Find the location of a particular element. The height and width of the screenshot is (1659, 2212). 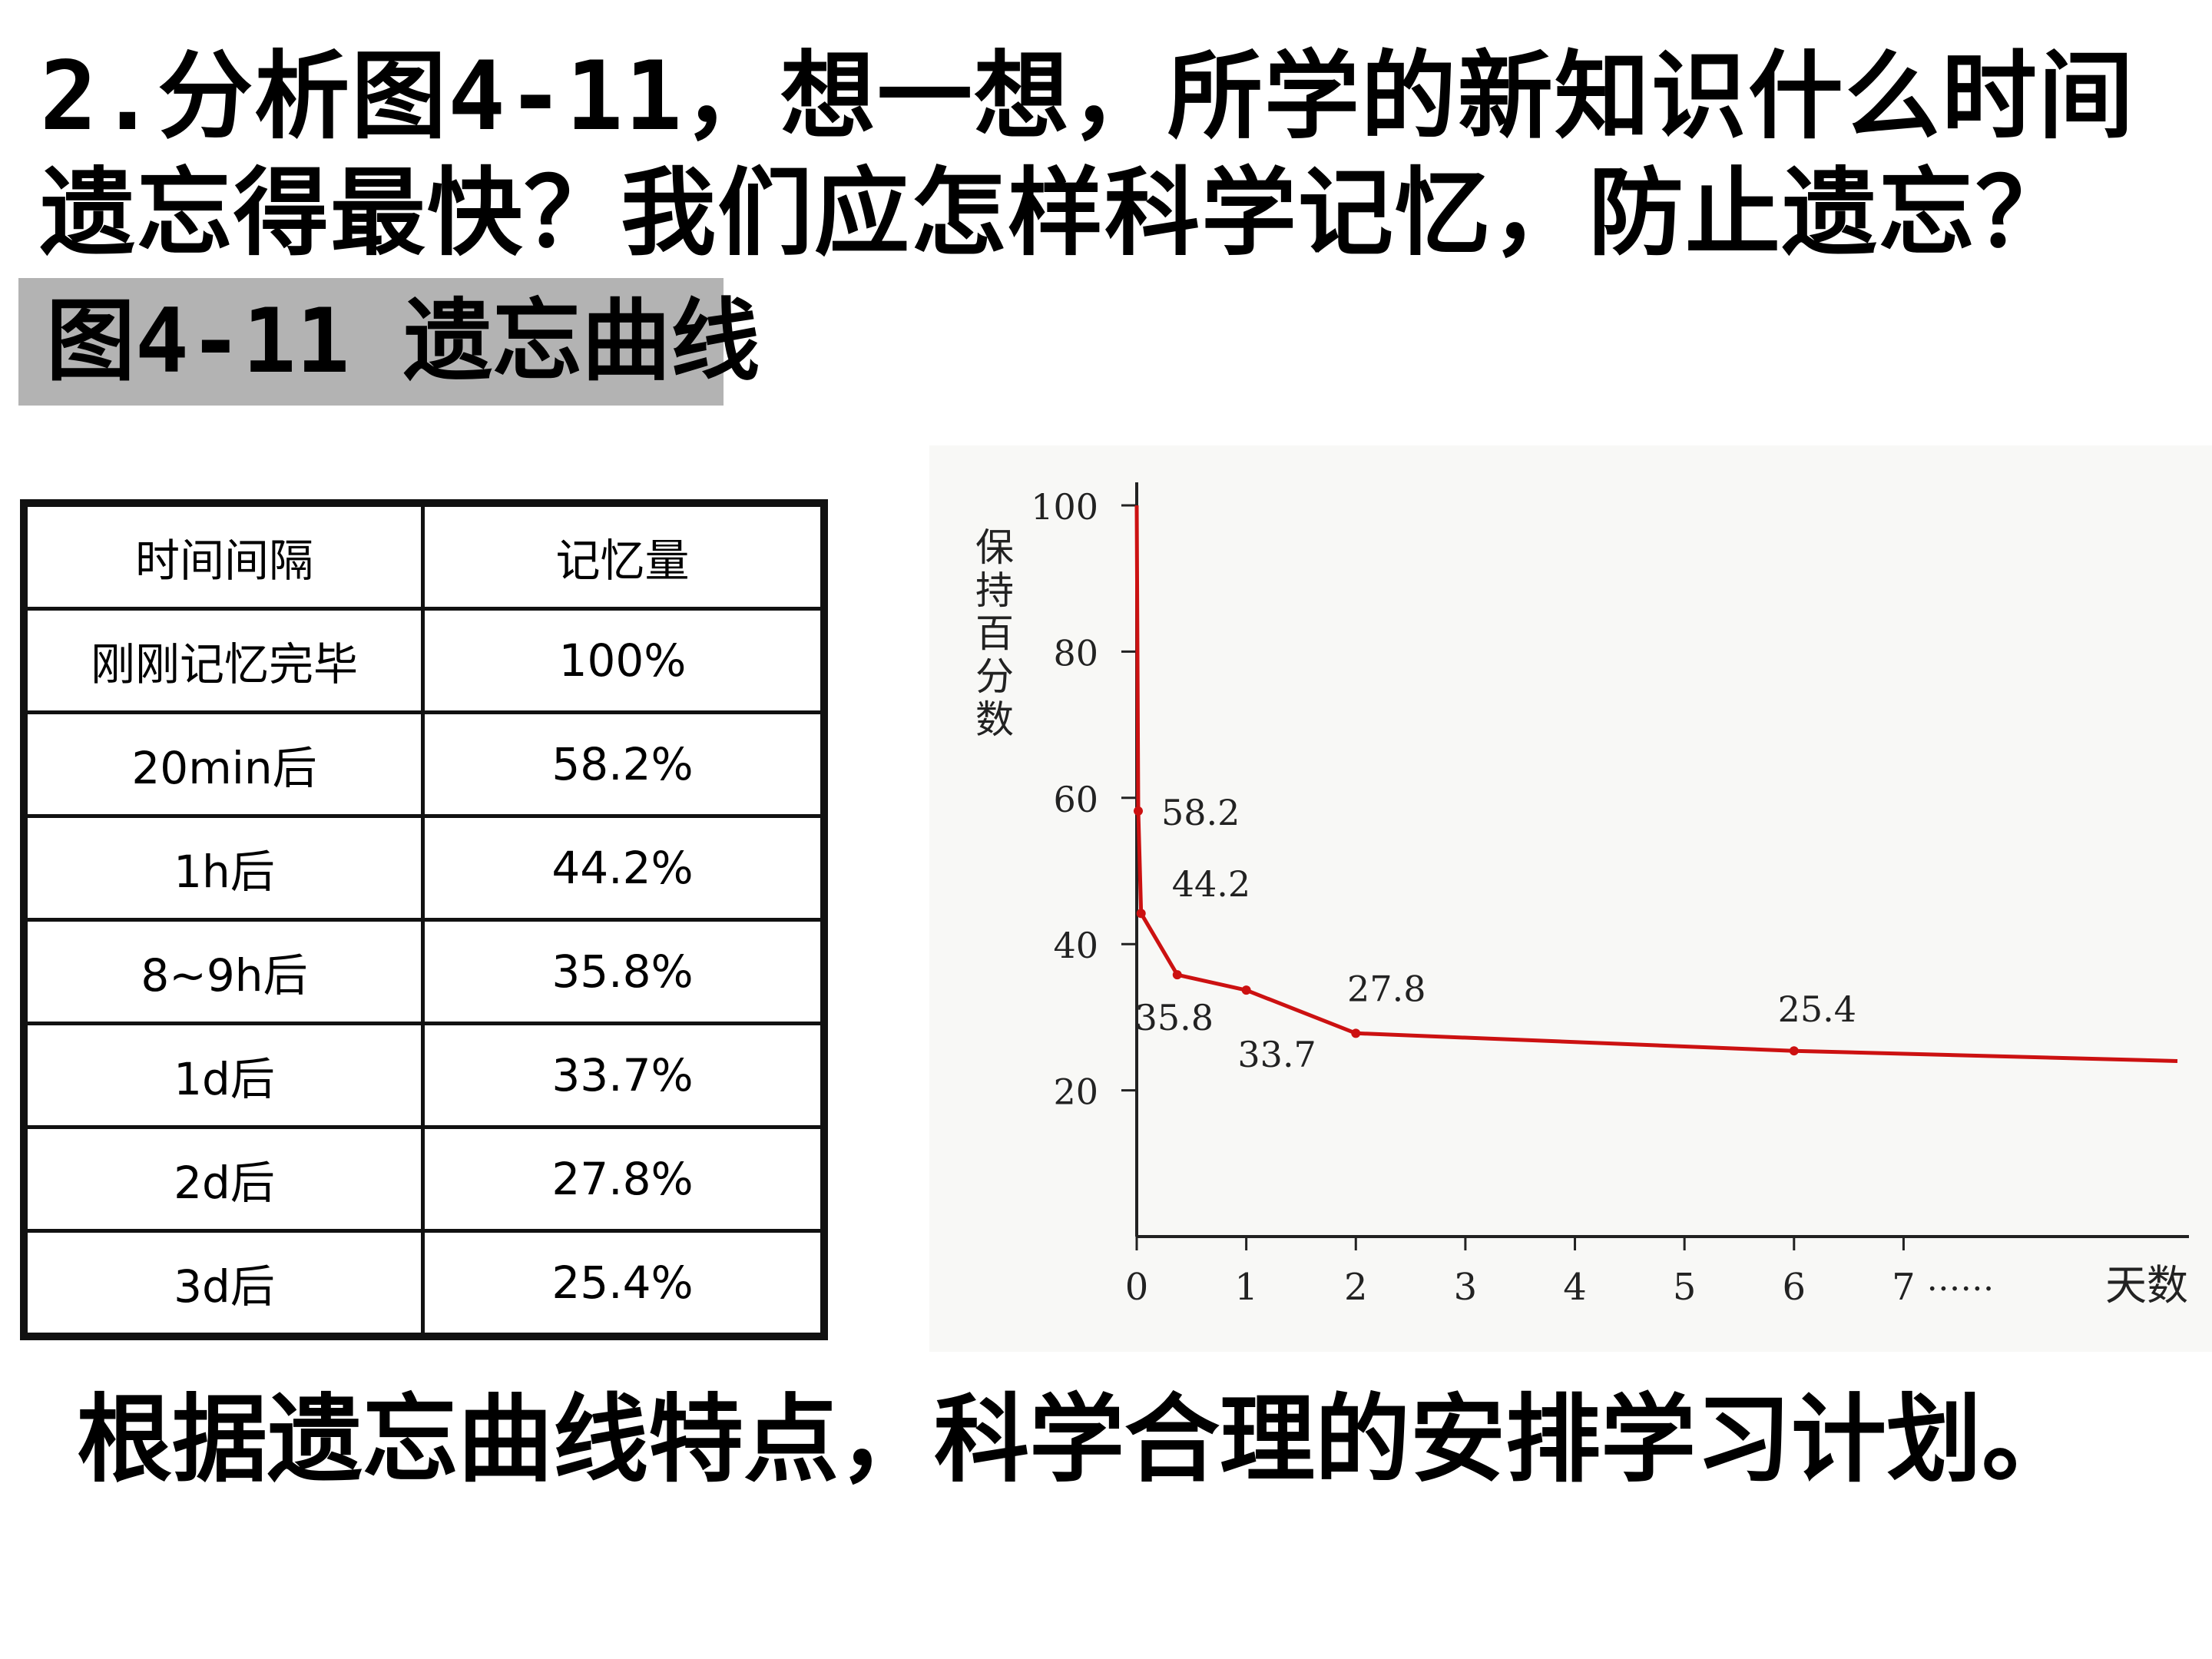

y-tick-label: 80 is located at coordinates (1075, 653).